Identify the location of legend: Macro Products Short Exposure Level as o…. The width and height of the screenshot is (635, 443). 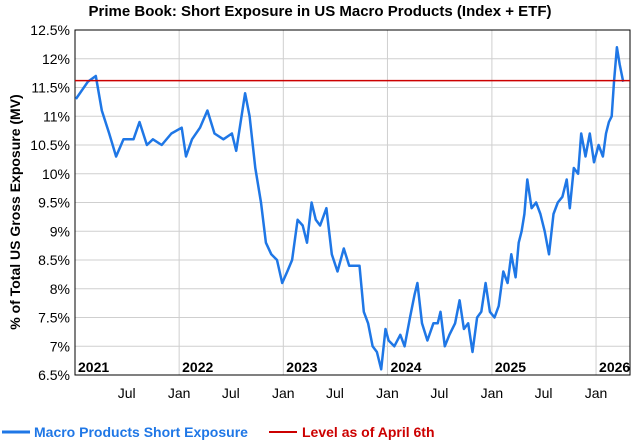
(218, 432).